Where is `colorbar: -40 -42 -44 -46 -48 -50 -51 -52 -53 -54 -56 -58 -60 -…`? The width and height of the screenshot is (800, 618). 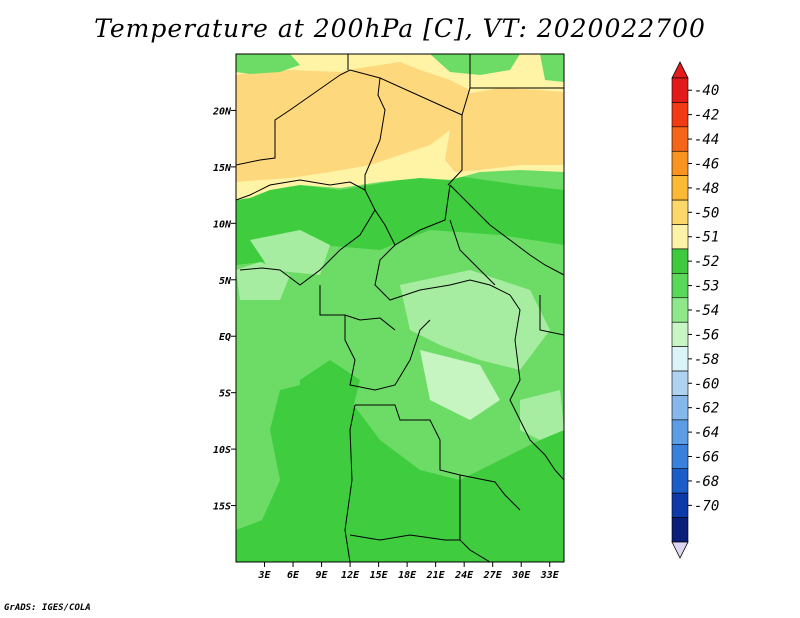
colorbar: -40 -42 -44 -46 -48 -50 -51 -52 -53 -54 -56 -58 -60 -… is located at coordinates (695, 310).